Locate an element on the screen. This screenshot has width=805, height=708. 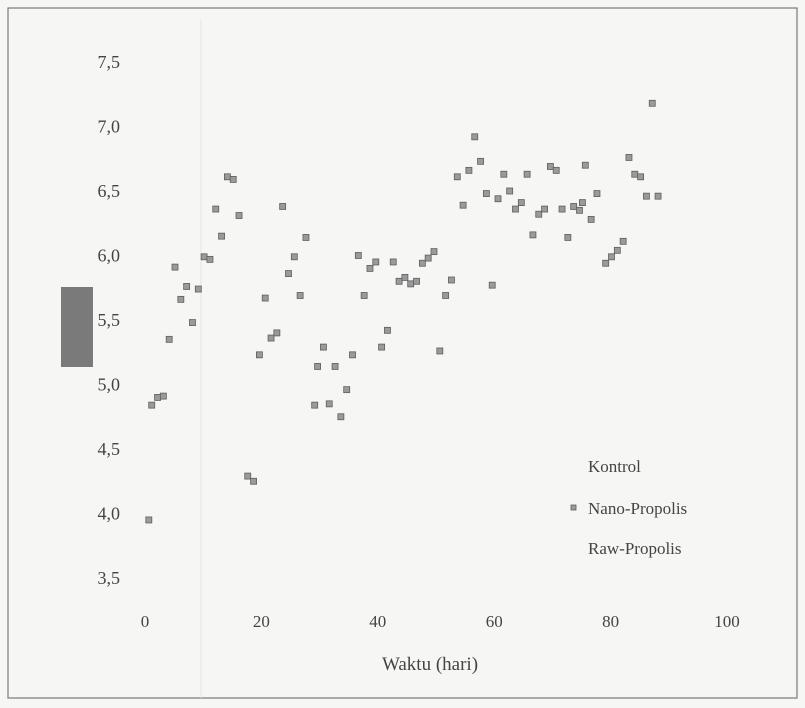
y-tick-label: 4,5 is located at coordinates (109, 449).